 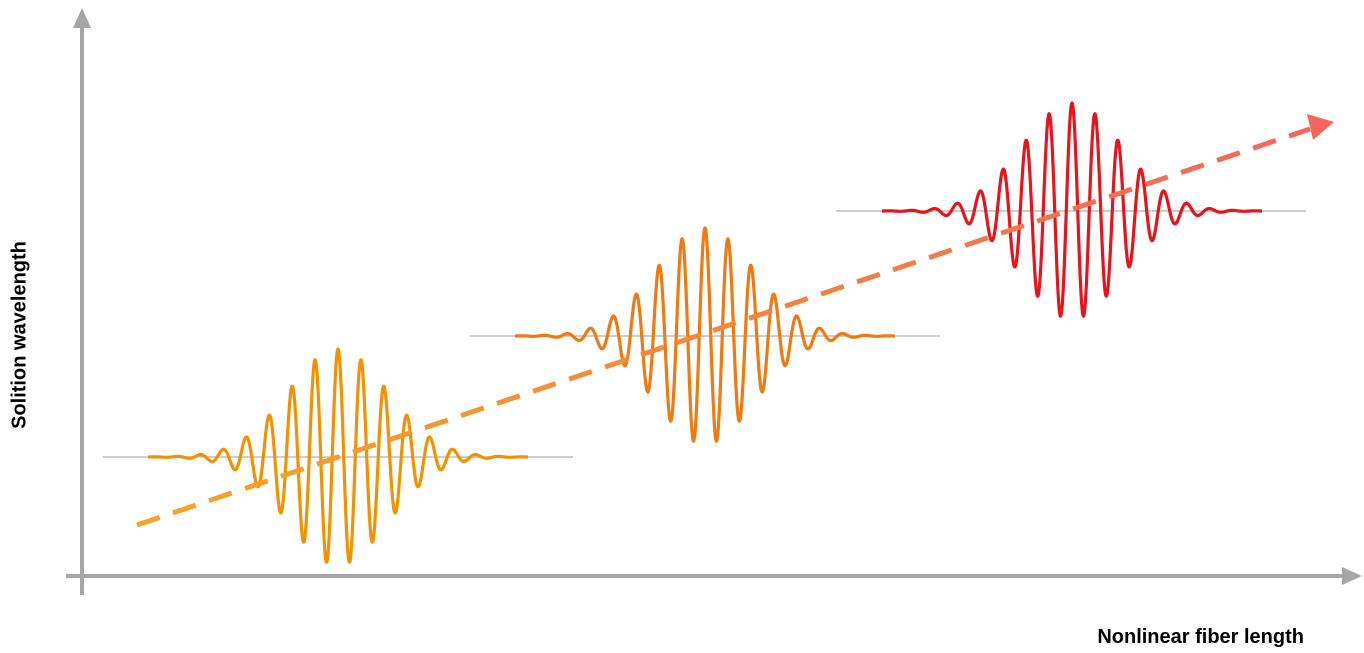 What do you see at coordinates (1352, 576) in the screenshot?
I see `x-axis-arrowhead` at bounding box center [1352, 576].